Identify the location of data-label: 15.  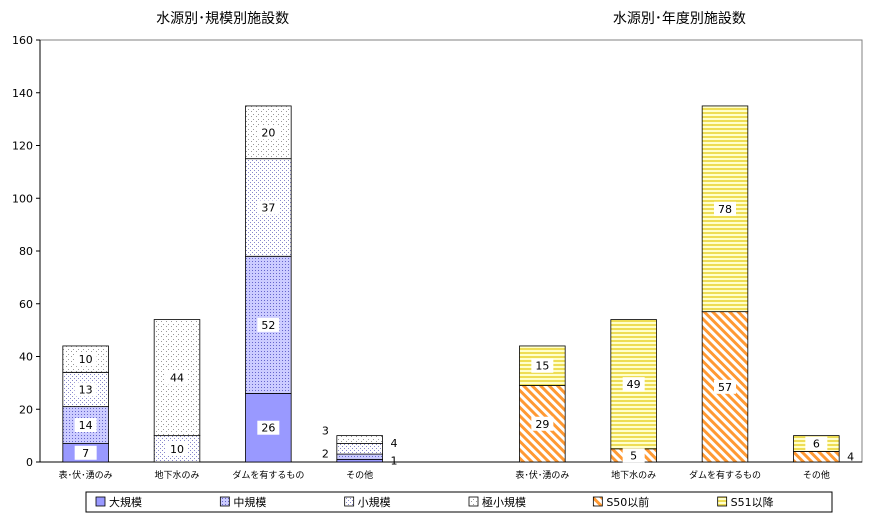
(542, 366).